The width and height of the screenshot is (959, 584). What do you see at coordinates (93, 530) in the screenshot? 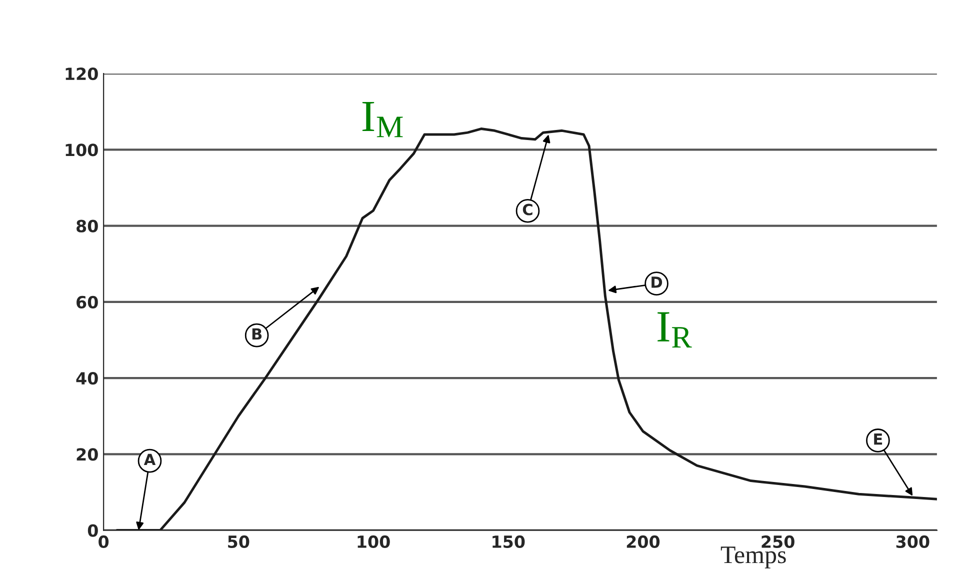
I see `y-tick-label: 0` at bounding box center [93, 530].